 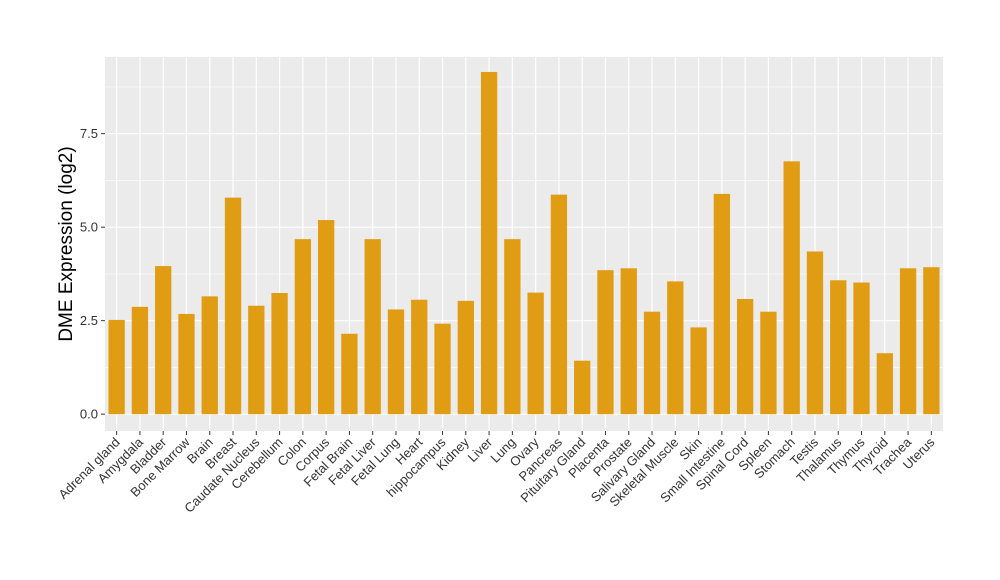 I want to click on y-axis-title: DME Expression (log2), so click(x=66, y=243).